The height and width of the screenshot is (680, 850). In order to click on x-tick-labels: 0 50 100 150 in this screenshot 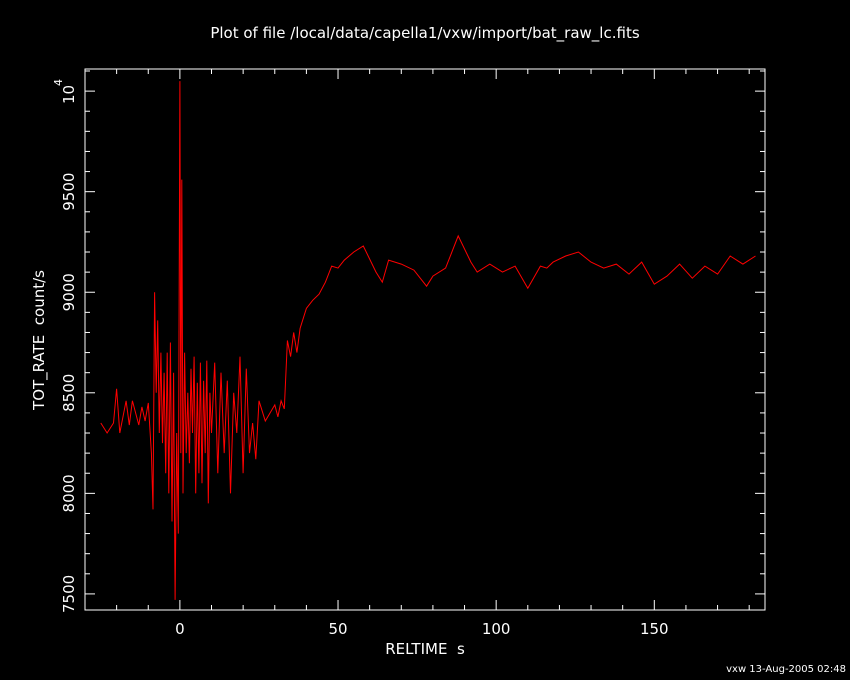, I will do `click(422, 629)`.